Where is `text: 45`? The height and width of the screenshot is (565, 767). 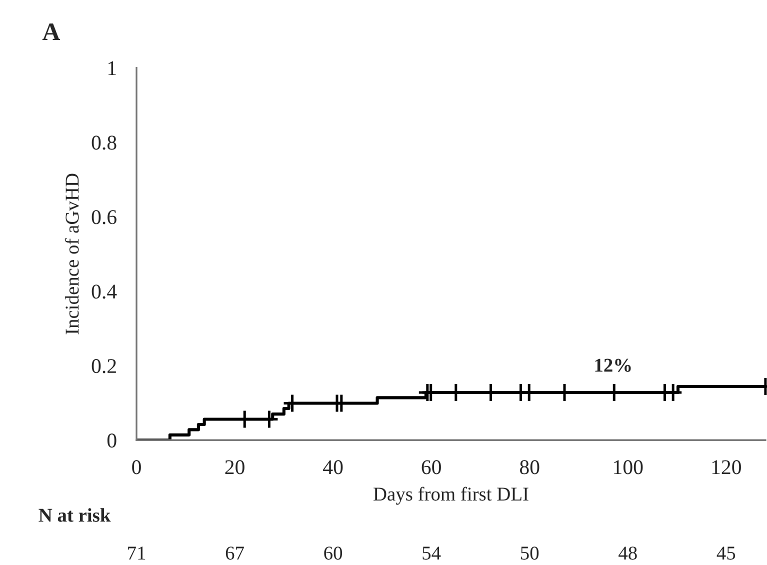 text: 45 is located at coordinates (726, 553).